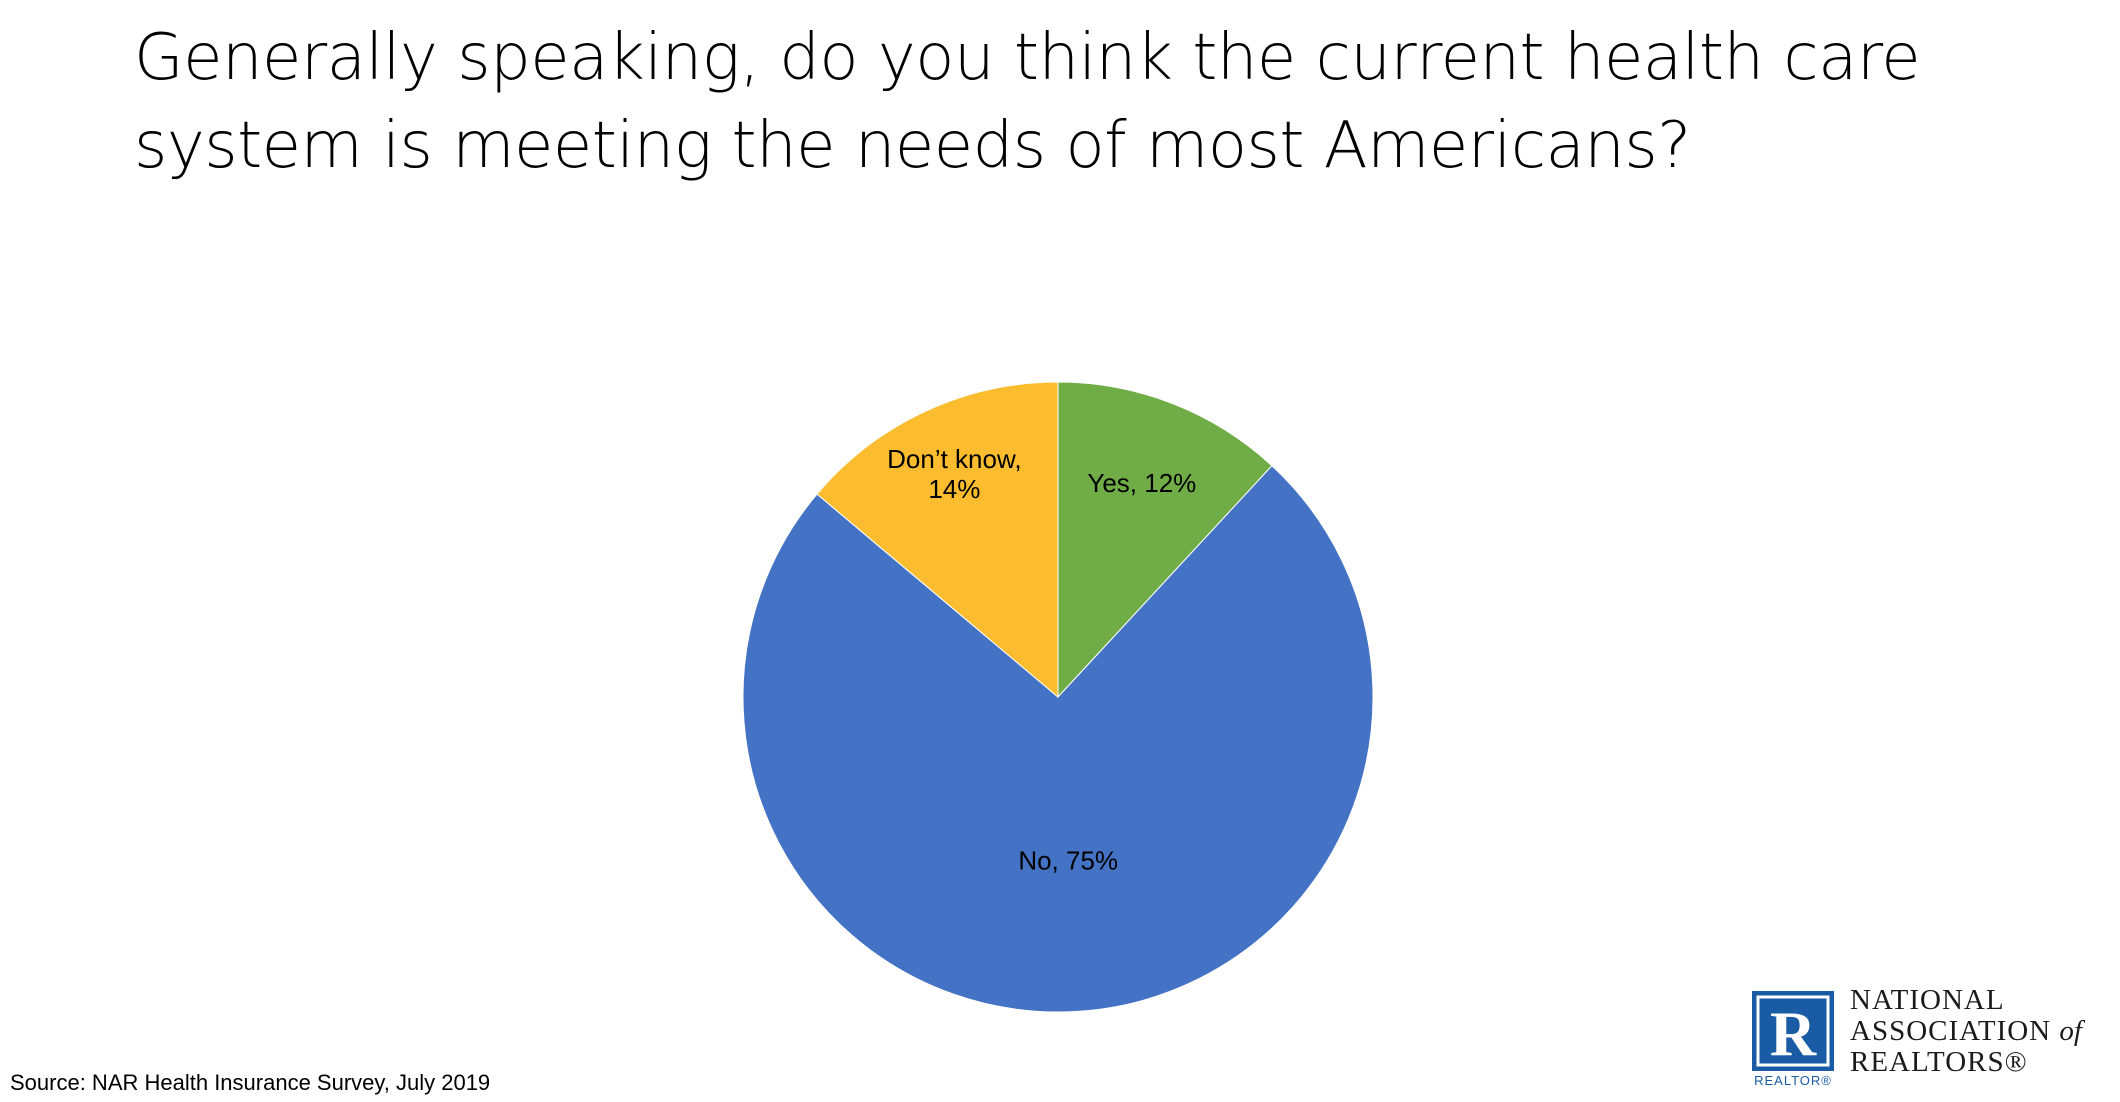  I want to click on realtor-r-mark-icon: R, so click(1793, 1031).